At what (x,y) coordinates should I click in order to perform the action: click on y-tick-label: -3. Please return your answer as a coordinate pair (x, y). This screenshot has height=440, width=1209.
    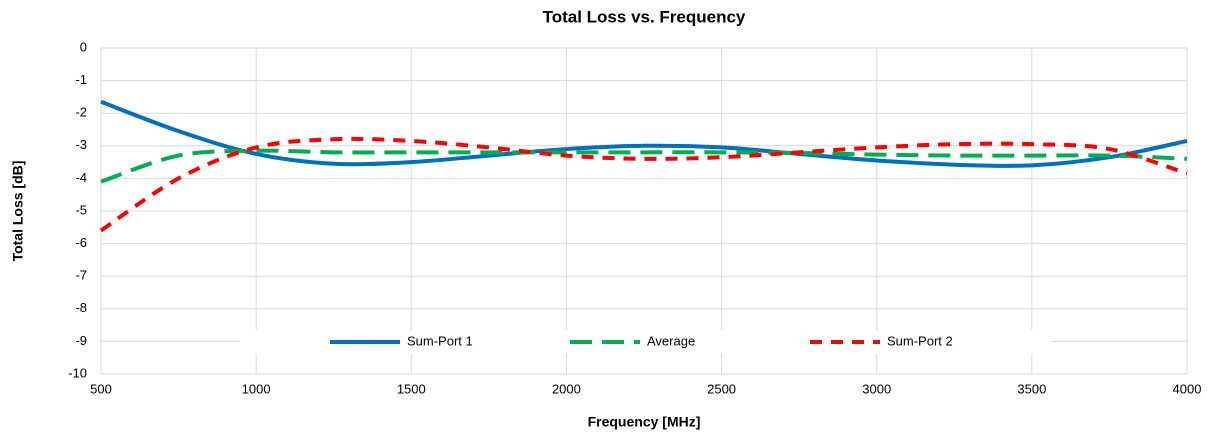
    Looking at the image, I should click on (81, 144).